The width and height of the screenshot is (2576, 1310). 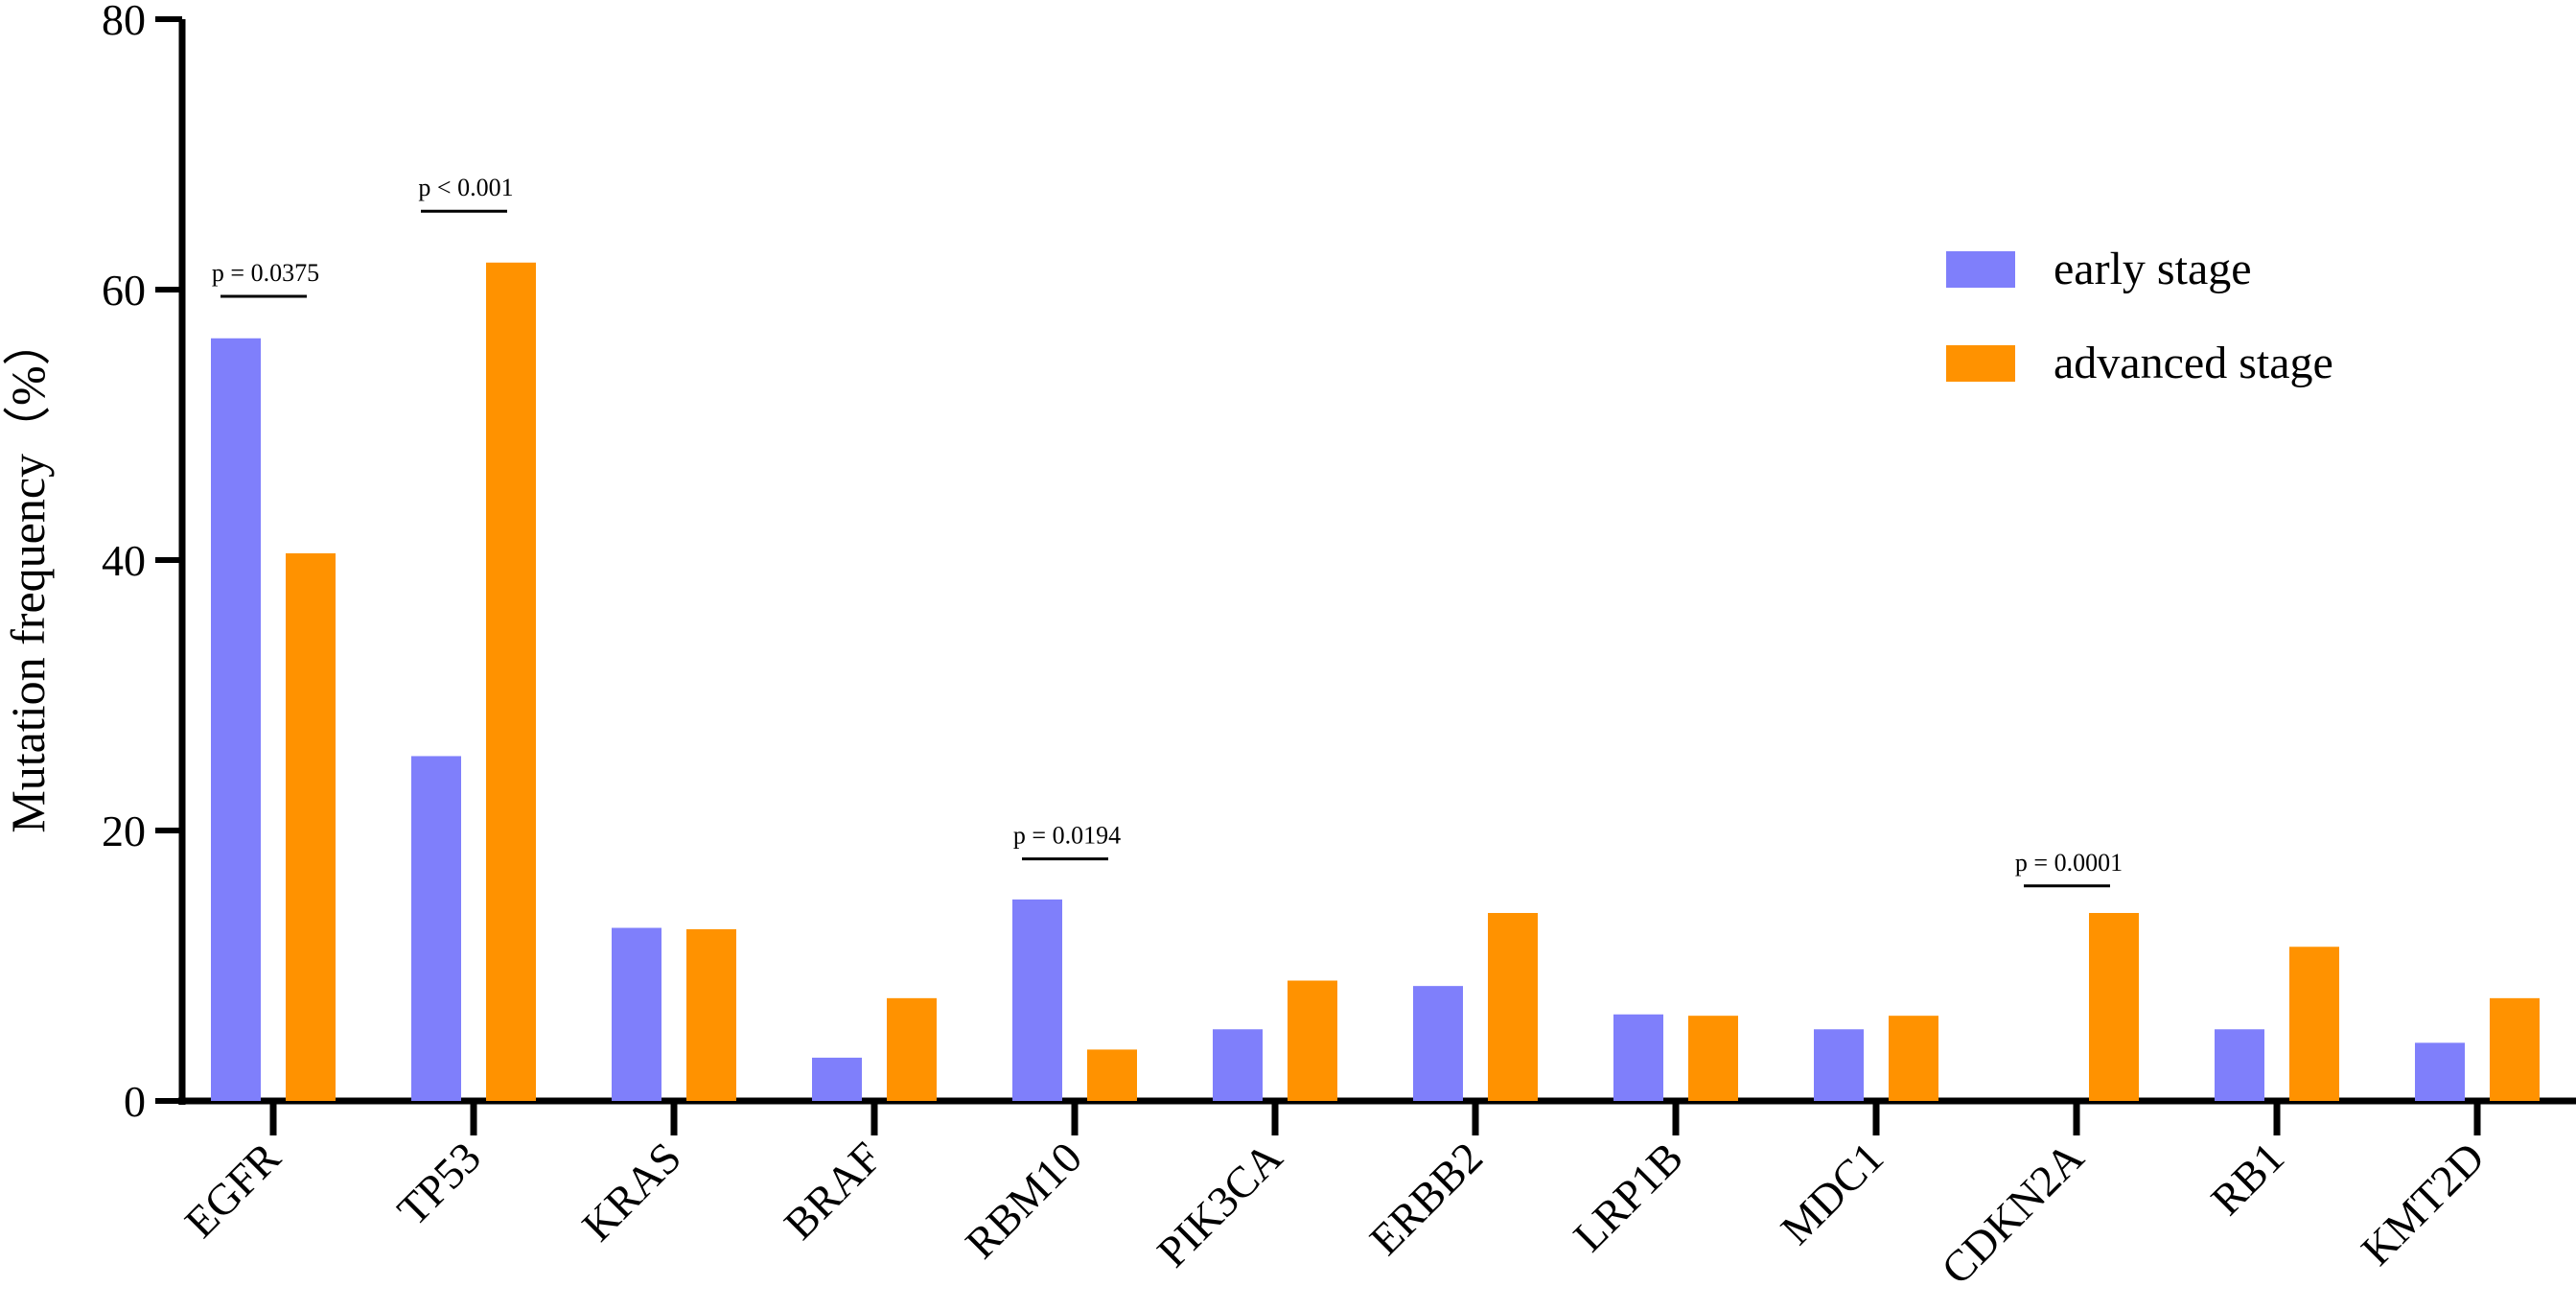 What do you see at coordinates (2069, 863) in the screenshot?
I see `p-value-label: p = 0.0001` at bounding box center [2069, 863].